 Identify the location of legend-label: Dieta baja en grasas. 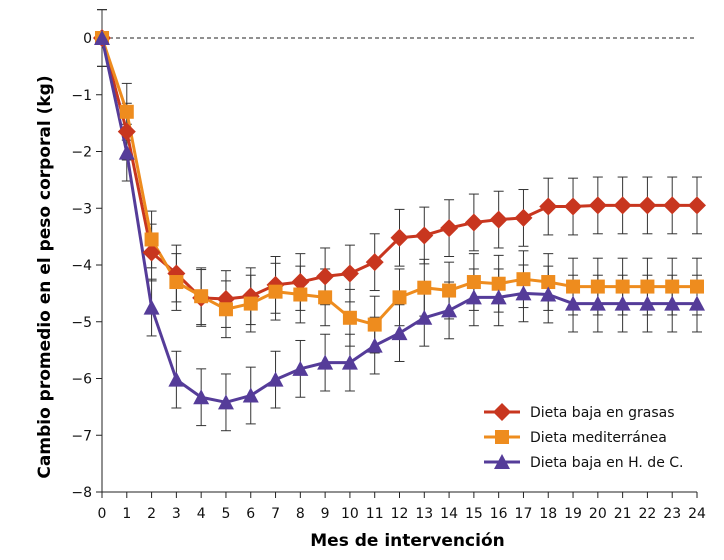
(602, 413).